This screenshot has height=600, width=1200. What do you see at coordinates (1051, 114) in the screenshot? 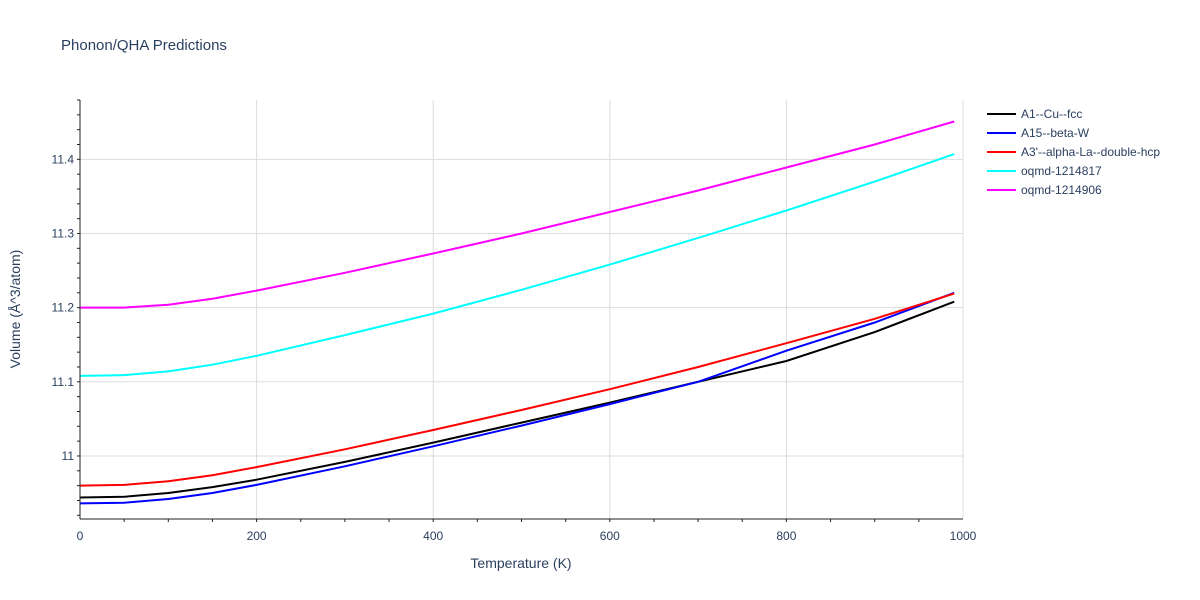
I see `legend-label: A1--Cu--fcc` at bounding box center [1051, 114].